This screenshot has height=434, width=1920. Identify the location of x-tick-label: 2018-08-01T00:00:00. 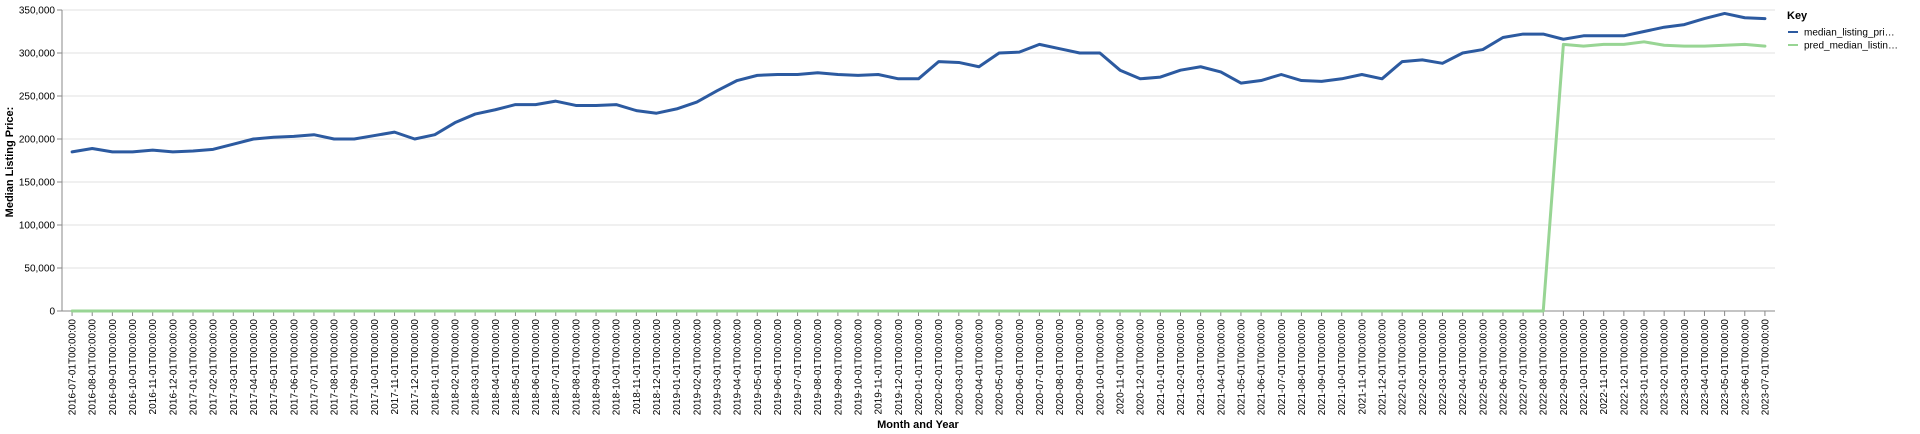
(576, 367).